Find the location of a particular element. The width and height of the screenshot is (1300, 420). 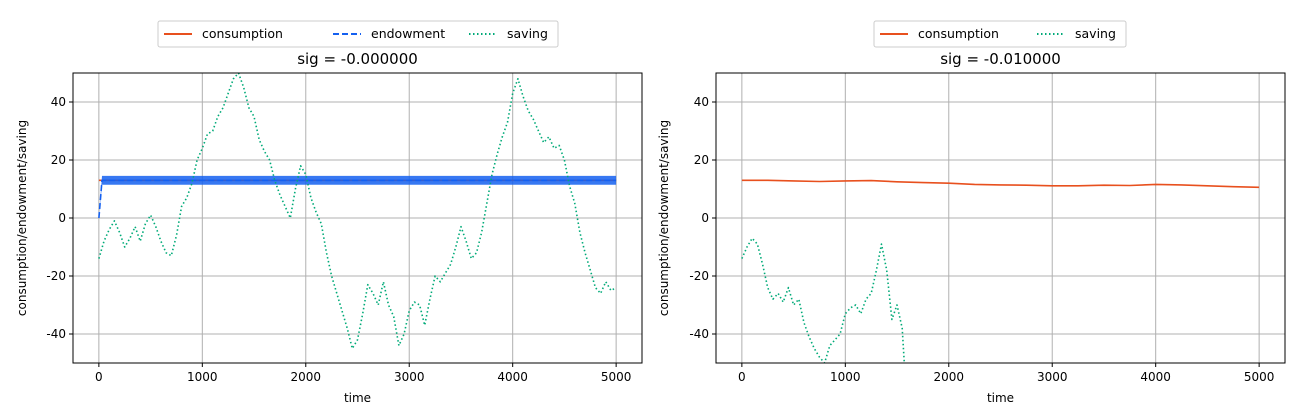

right-legend-box is located at coordinates (1000, 34).